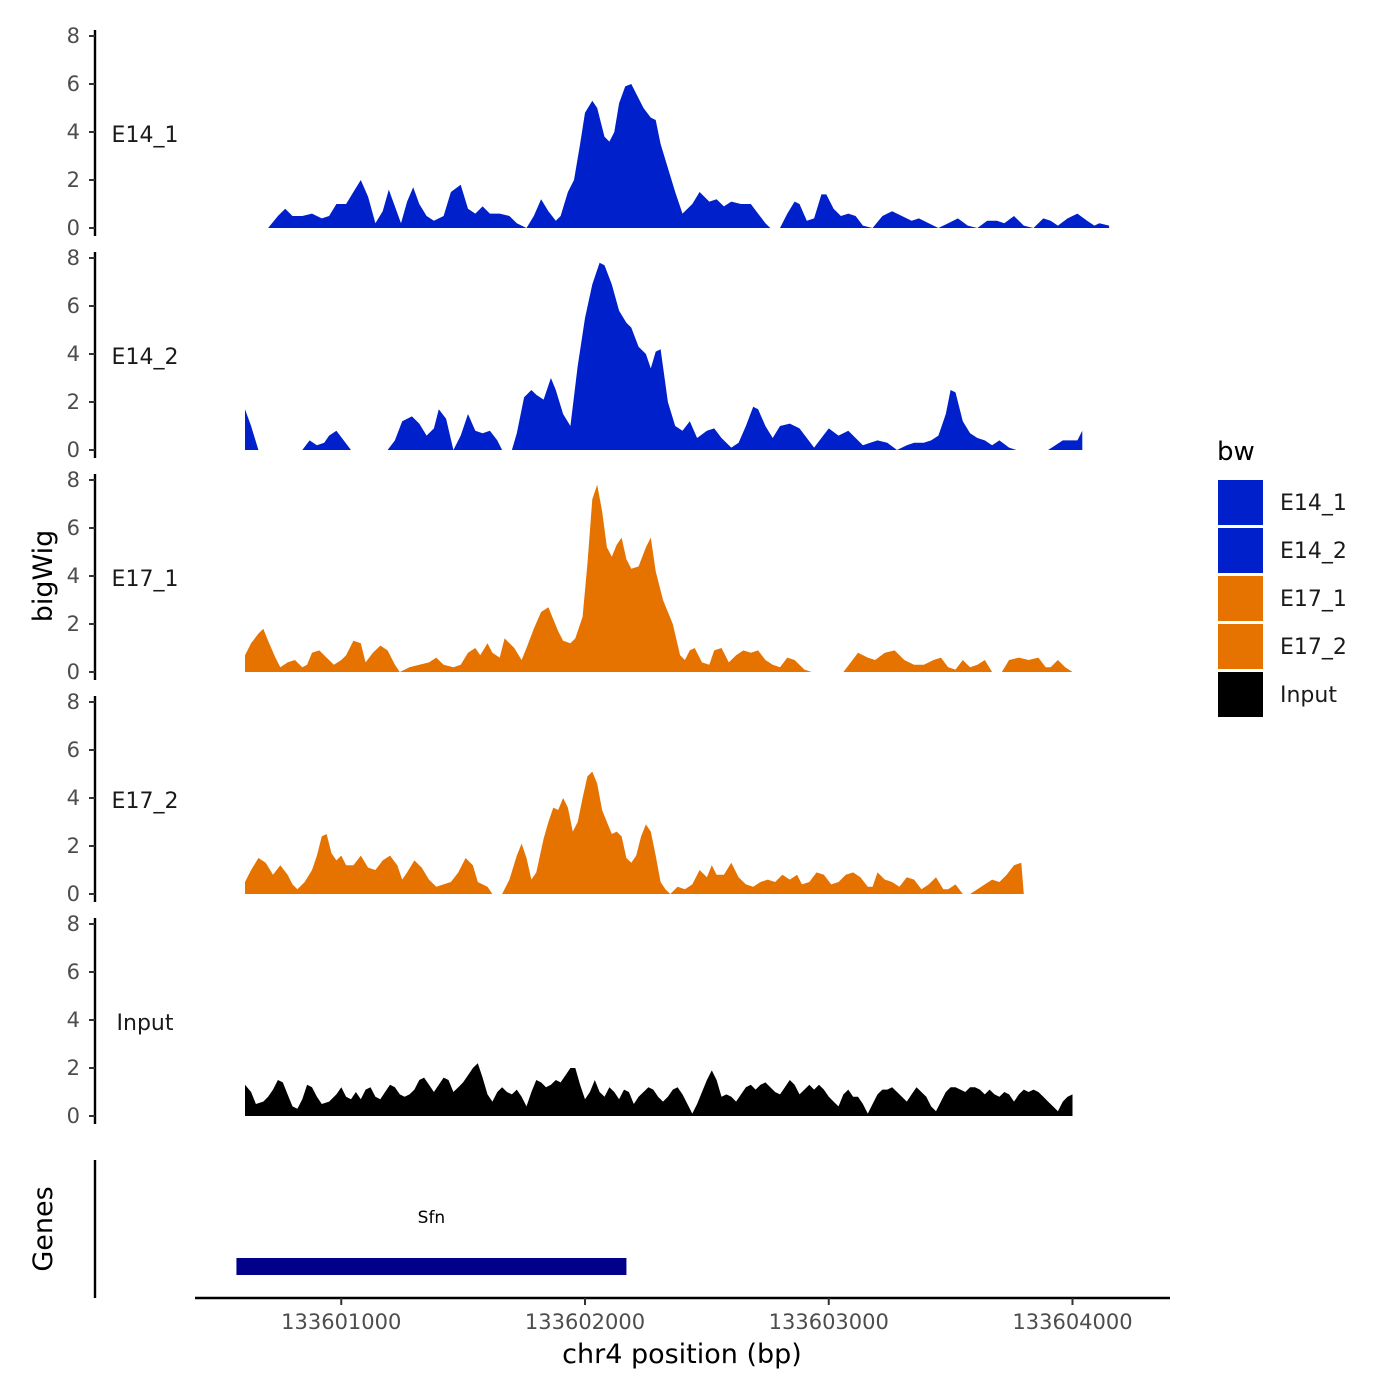 This screenshot has width=1400, height=1400. Describe the element at coordinates (1313, 551) in the screenshot. I see `legend-label-E14_2: E14_2` at that location.